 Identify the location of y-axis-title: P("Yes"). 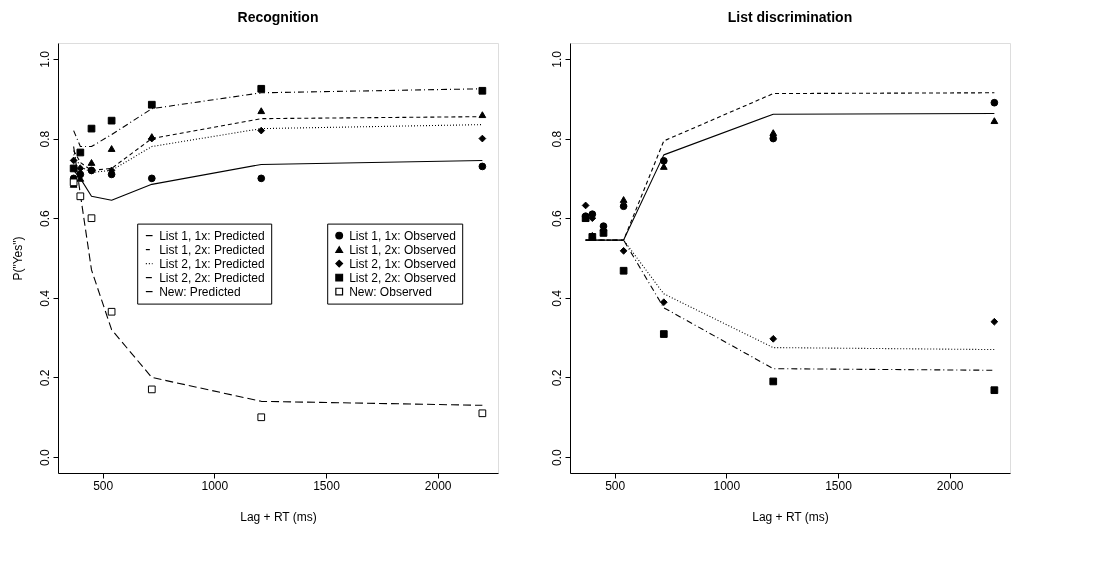
(17, 258).